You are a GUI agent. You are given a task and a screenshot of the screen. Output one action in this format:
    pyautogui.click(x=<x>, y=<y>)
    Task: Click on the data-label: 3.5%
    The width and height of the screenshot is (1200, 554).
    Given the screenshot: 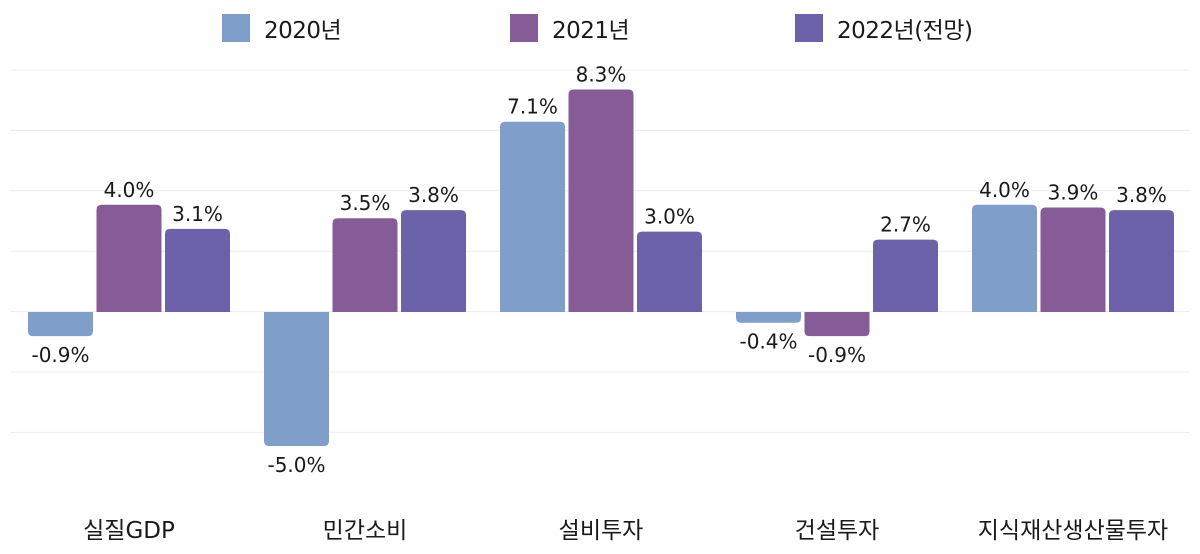 What is the action you would take?
    pyautogui.click(x=365, y=203)
    